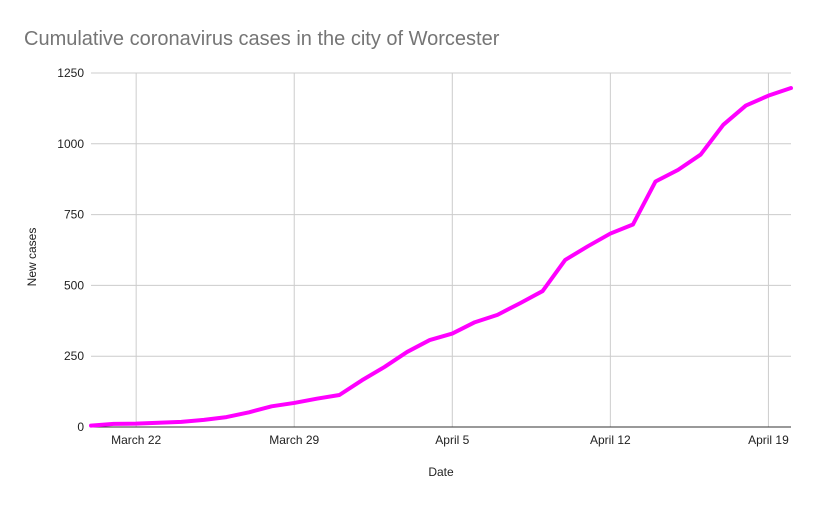 The width and height of the screenshot is (817, 505). What do you see at coordinates (441, 472) in the screenshot?
I see `x-axis-label: Date` at bounding box center [441, 472].